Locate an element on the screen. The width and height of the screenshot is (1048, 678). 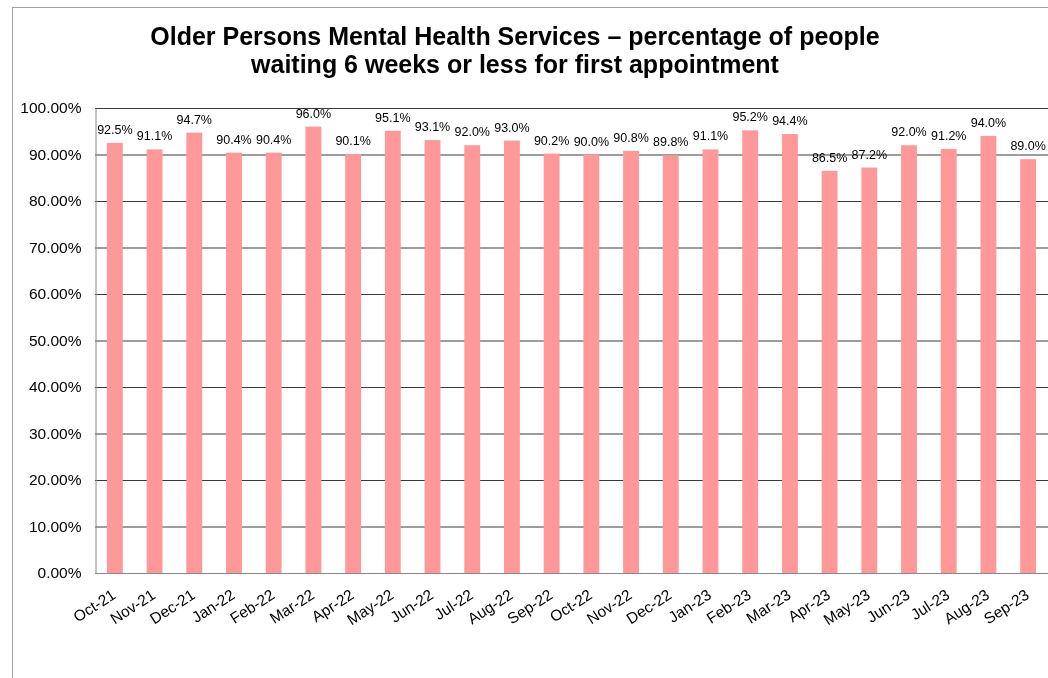
data-label: 89.8% is located at coordinates (671, 142).